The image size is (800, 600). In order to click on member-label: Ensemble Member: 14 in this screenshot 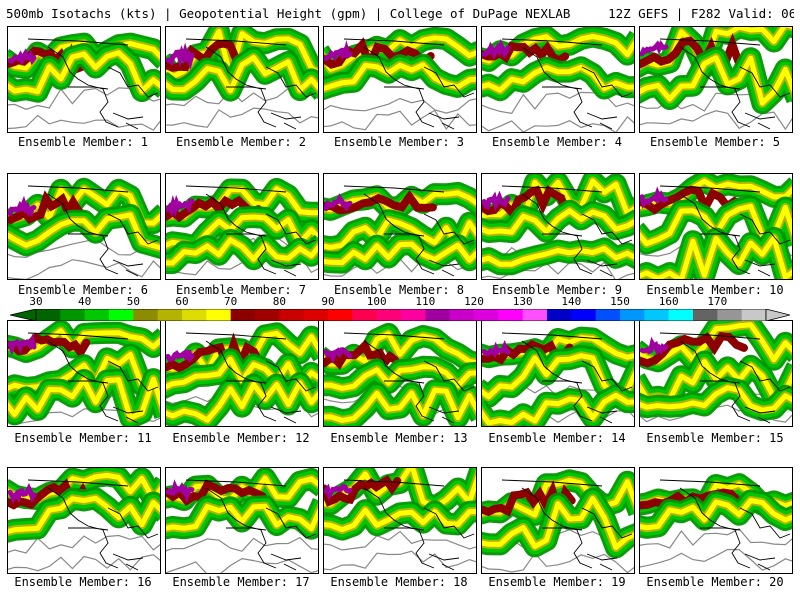, I will do `click(557, 438)`.